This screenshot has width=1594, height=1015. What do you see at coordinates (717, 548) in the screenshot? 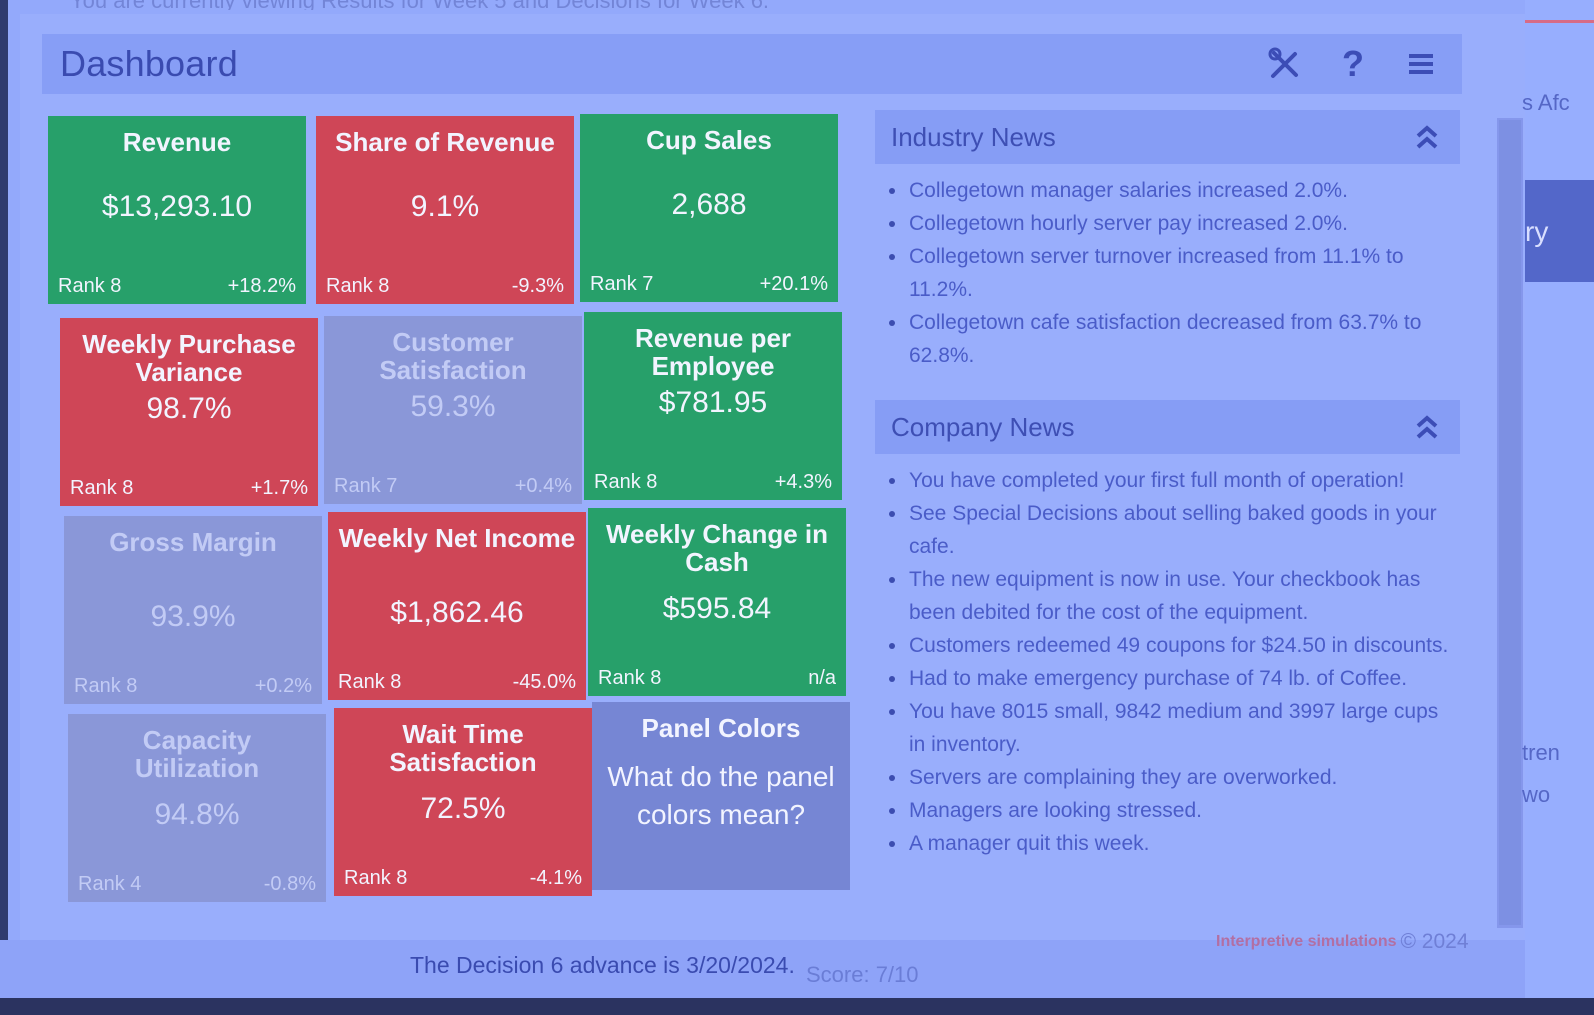
I see `tile-title: Weekly Change in Cash` at bounding box center [717, 548].